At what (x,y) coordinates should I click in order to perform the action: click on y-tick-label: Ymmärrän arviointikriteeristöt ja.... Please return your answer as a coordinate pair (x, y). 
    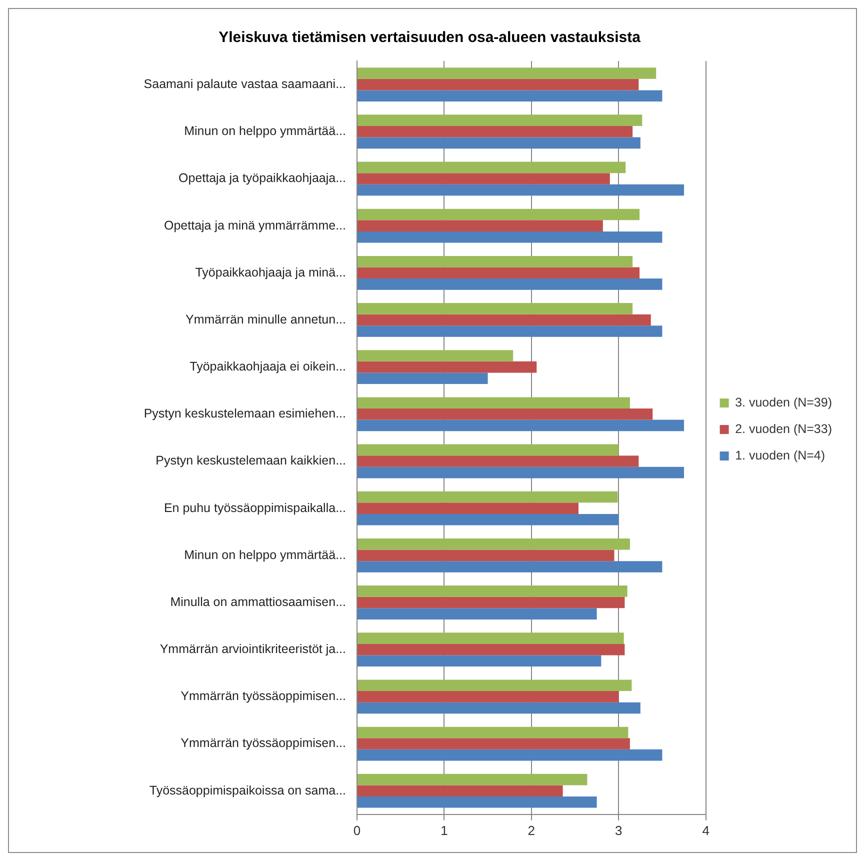
    Looking at the image, I should click on (253, 649).